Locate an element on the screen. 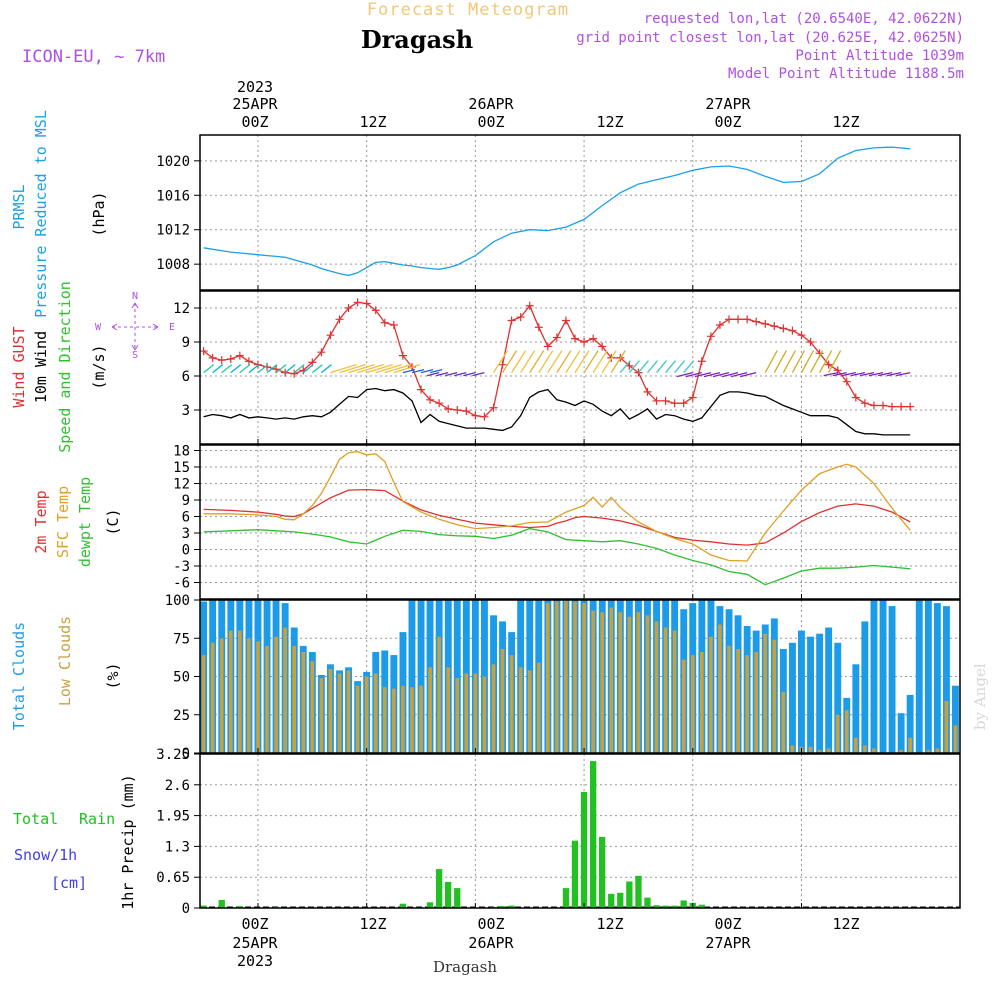  y-tick-label: 75 is located at coordinates (181, 639).